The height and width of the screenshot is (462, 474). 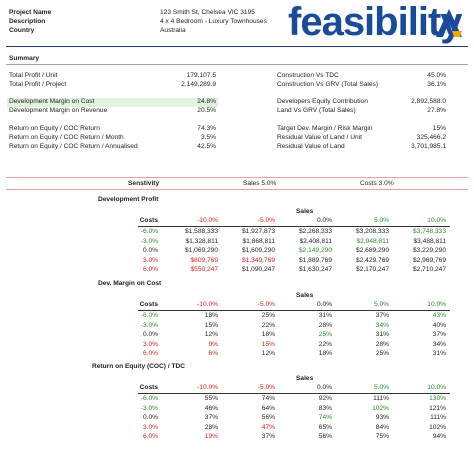 What do you see at coordinates (206, 146) in the screenshot?
I see `summary-left-value: 42.5%` at bounding box center [206, 146].